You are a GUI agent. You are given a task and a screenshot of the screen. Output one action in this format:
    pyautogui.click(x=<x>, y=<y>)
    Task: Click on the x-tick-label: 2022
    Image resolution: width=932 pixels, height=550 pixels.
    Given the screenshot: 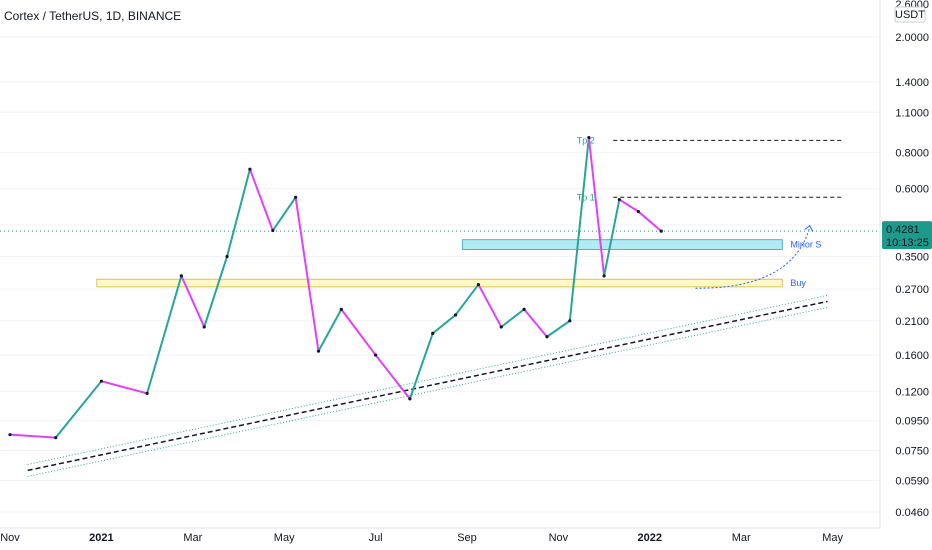 What is the action you would take?
    pyautogui.click(x=650, y=538)
    